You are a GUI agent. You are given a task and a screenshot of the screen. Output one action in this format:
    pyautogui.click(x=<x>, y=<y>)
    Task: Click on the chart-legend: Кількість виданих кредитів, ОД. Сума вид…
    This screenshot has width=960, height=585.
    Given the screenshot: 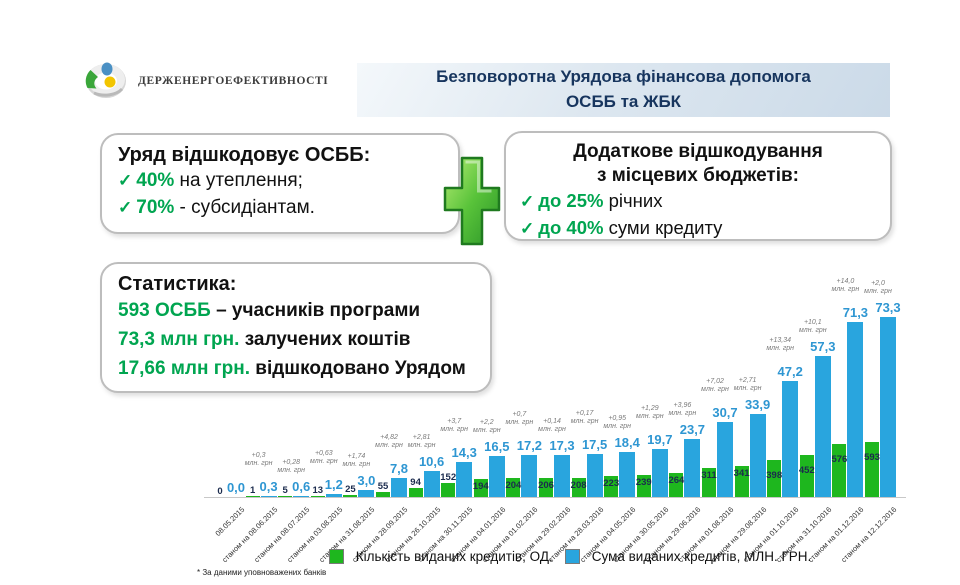 What is the action you would take?
    pyautogui.click(x=570, y=556)
    